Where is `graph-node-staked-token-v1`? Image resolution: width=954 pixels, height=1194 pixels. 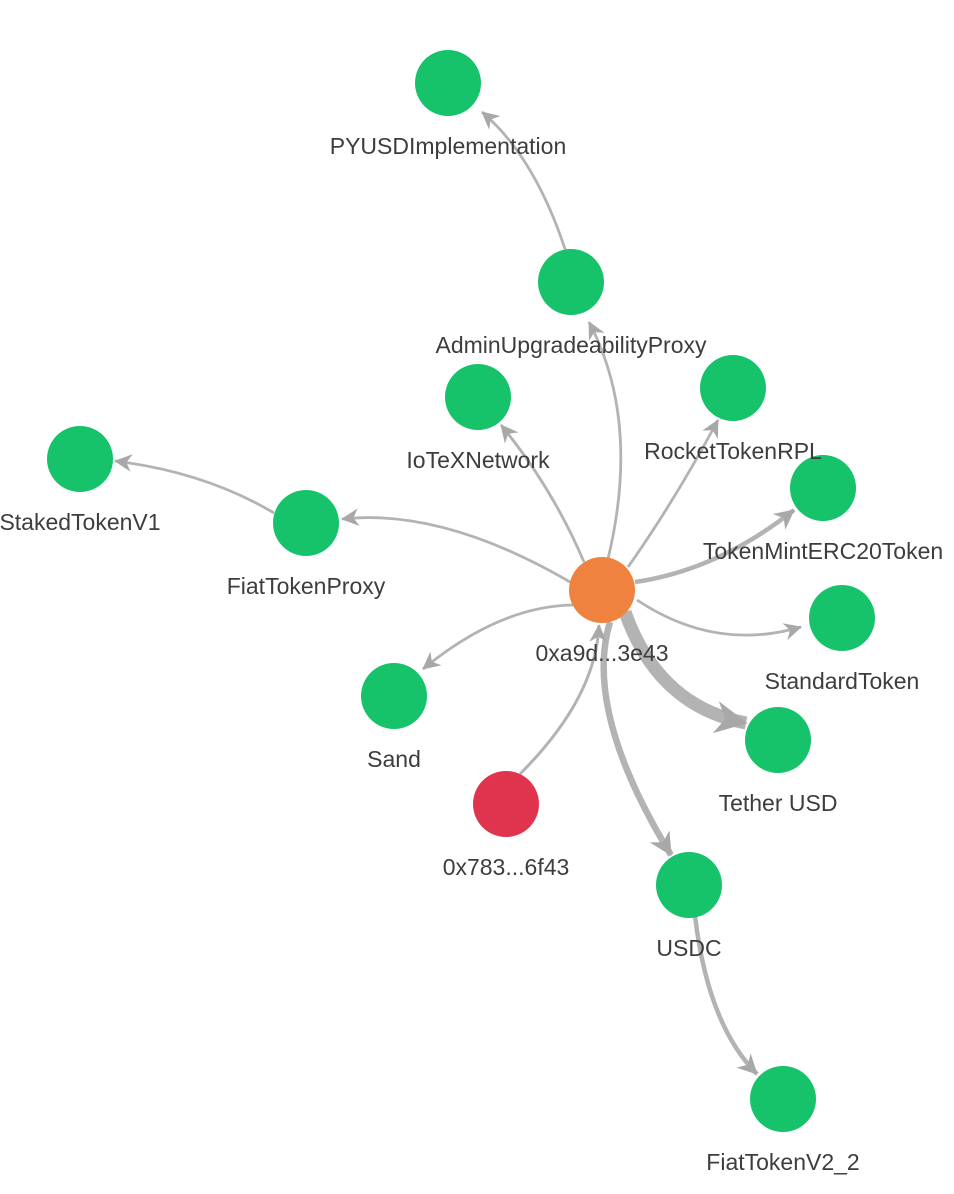
graph-node-staked-token-v1 is located at coordinates (80, 459).